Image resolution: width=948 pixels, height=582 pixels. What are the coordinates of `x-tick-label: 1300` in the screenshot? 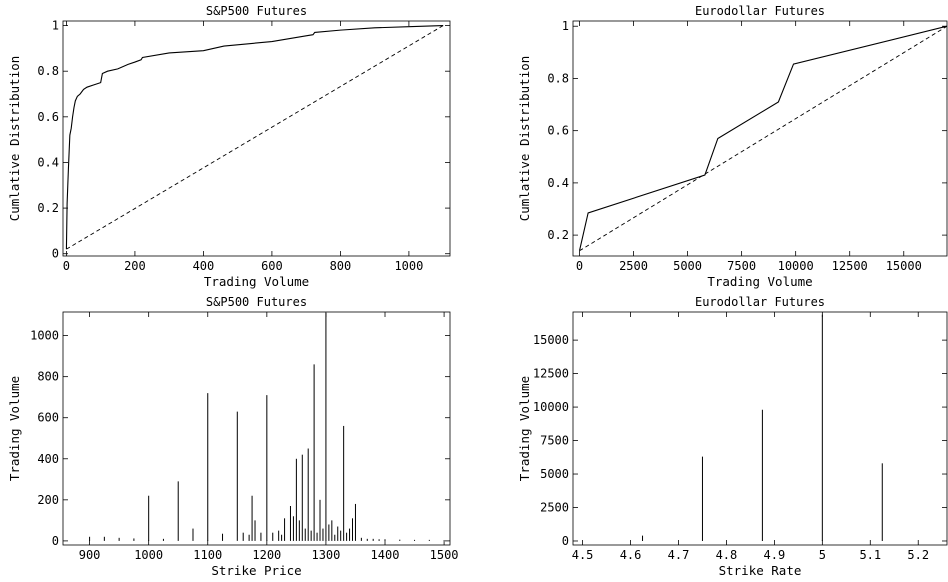 It's located at (325, 555).